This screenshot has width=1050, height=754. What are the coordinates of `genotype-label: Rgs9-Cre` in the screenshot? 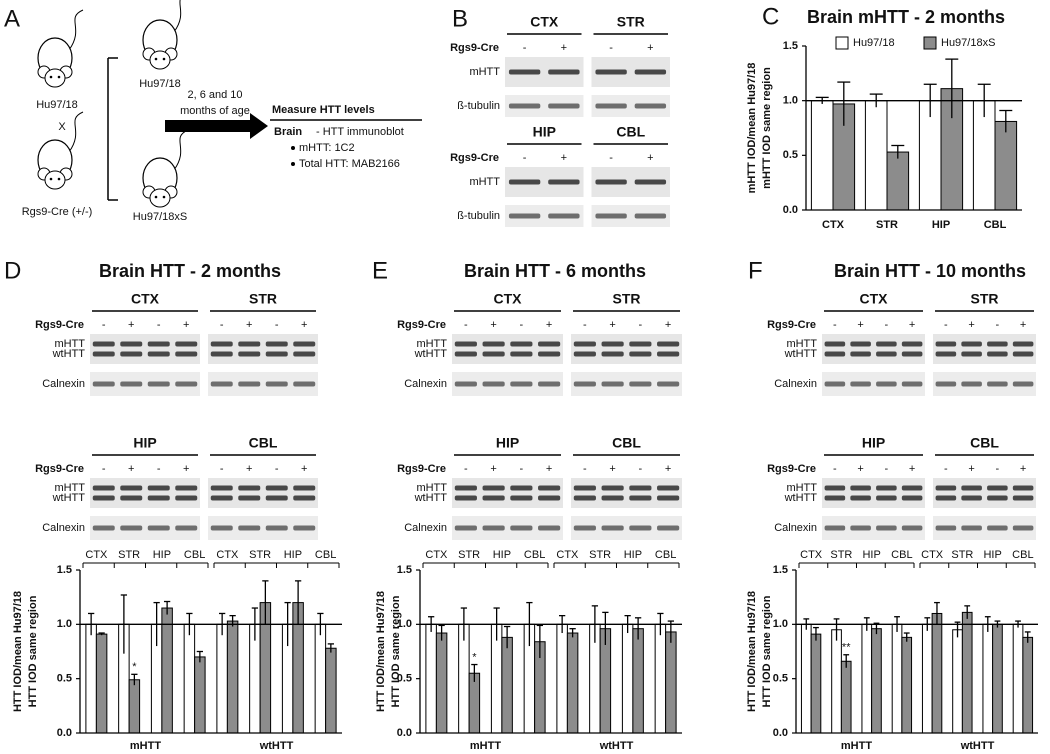 It's located at (59, 325).